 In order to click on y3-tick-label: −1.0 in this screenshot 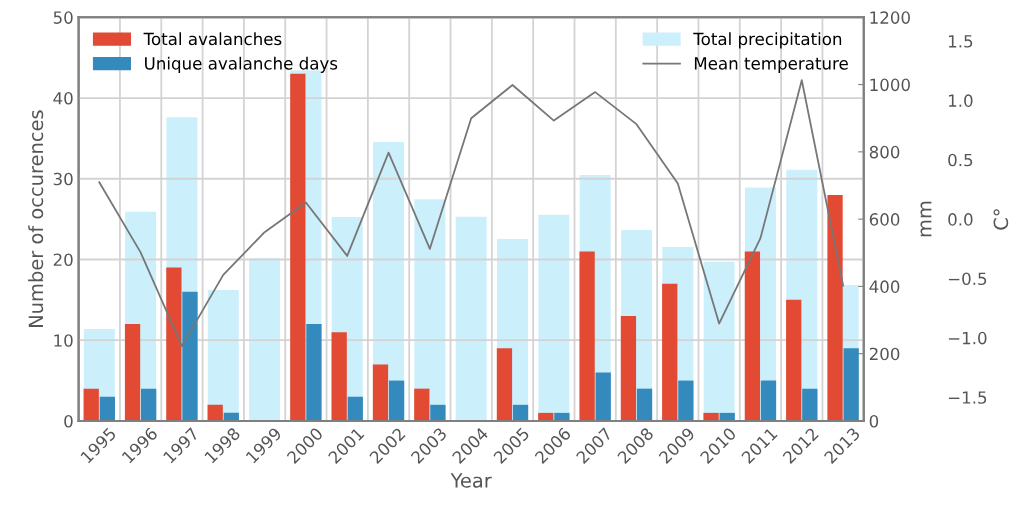, I will do `click(967, 338)`.